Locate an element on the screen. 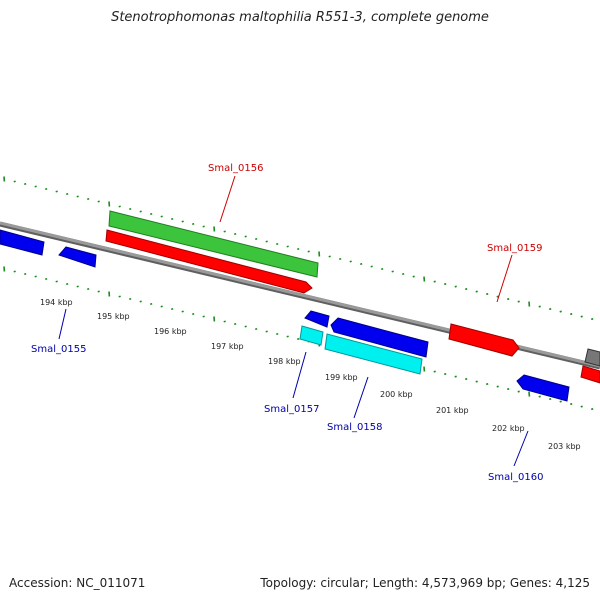  gene-label-smal-0155: Smal_0155 is located at coordinates (58, 349).